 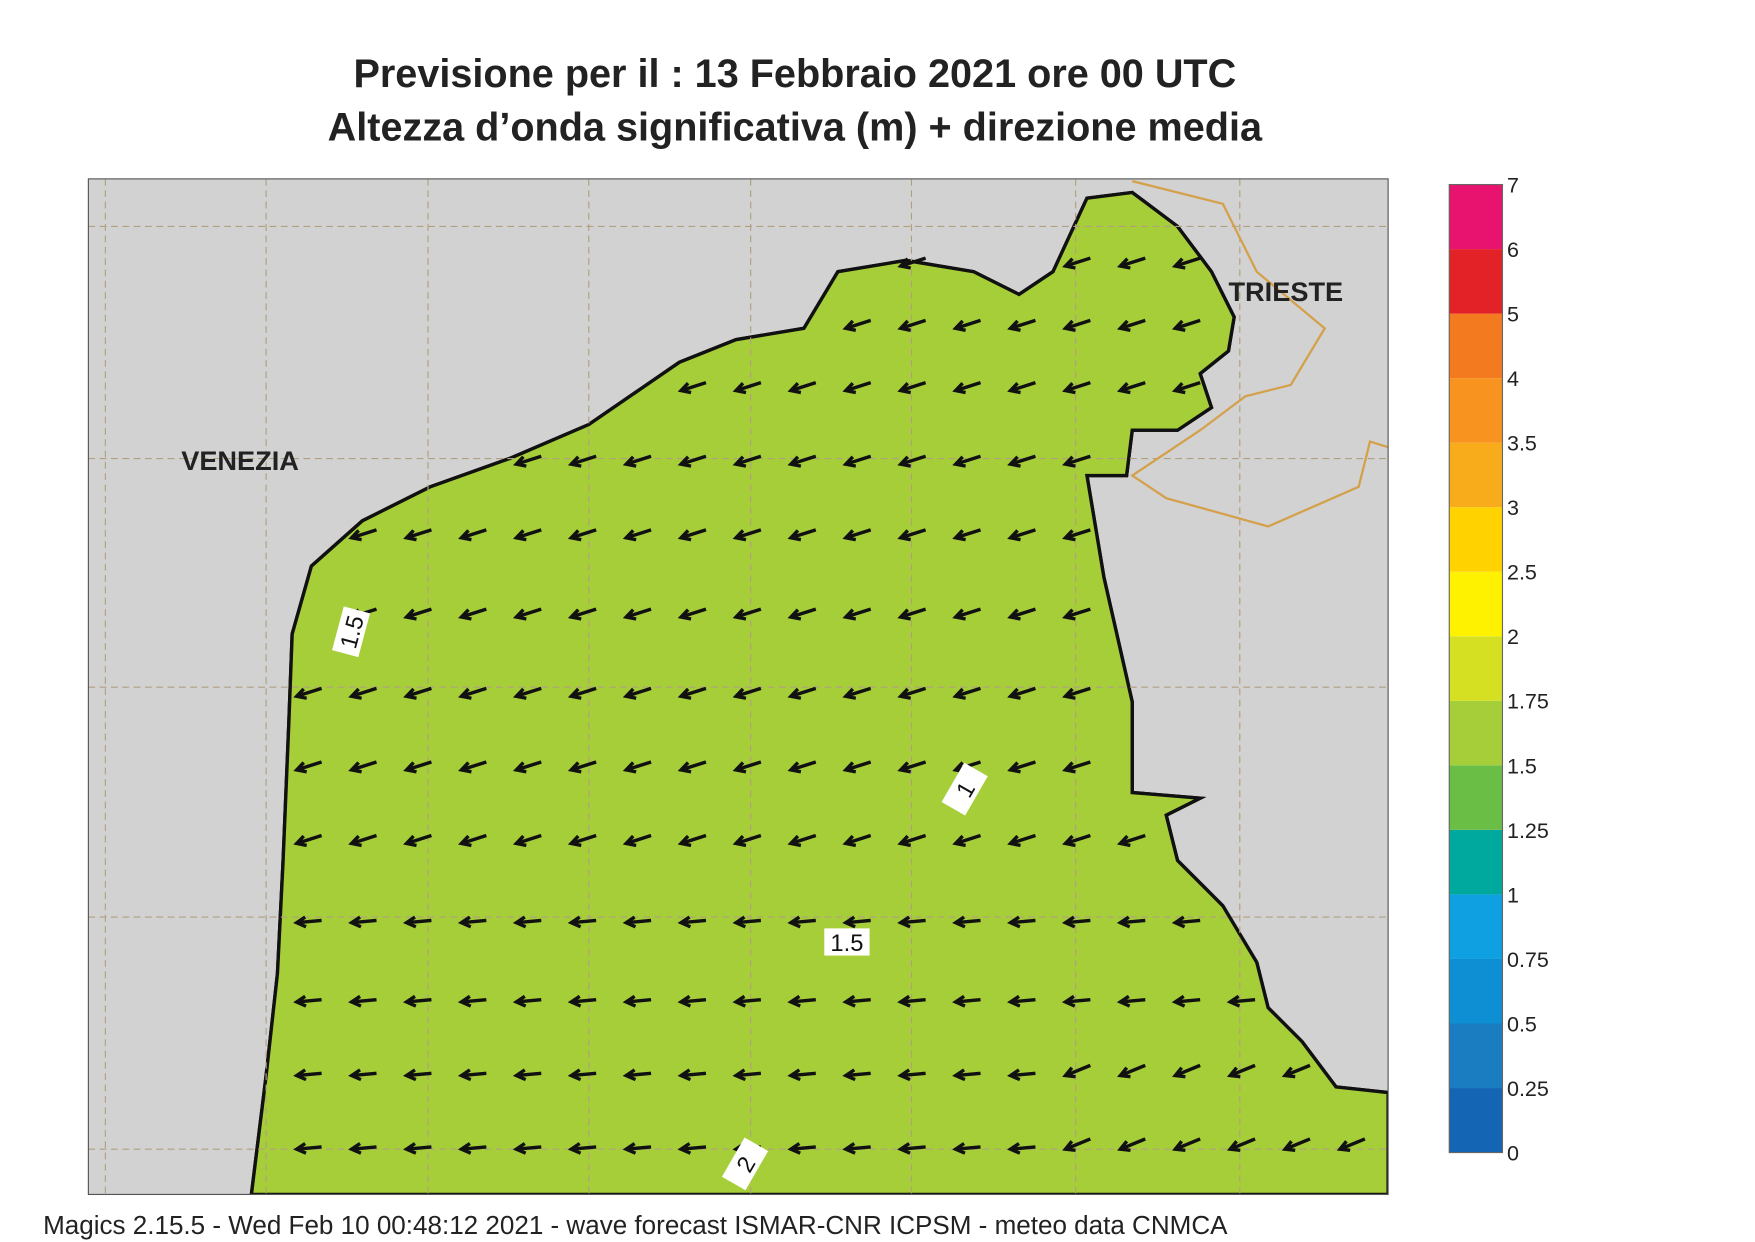 I want to click on colorbar-tick-label: 0.25, so click(x=1528, y=1089).